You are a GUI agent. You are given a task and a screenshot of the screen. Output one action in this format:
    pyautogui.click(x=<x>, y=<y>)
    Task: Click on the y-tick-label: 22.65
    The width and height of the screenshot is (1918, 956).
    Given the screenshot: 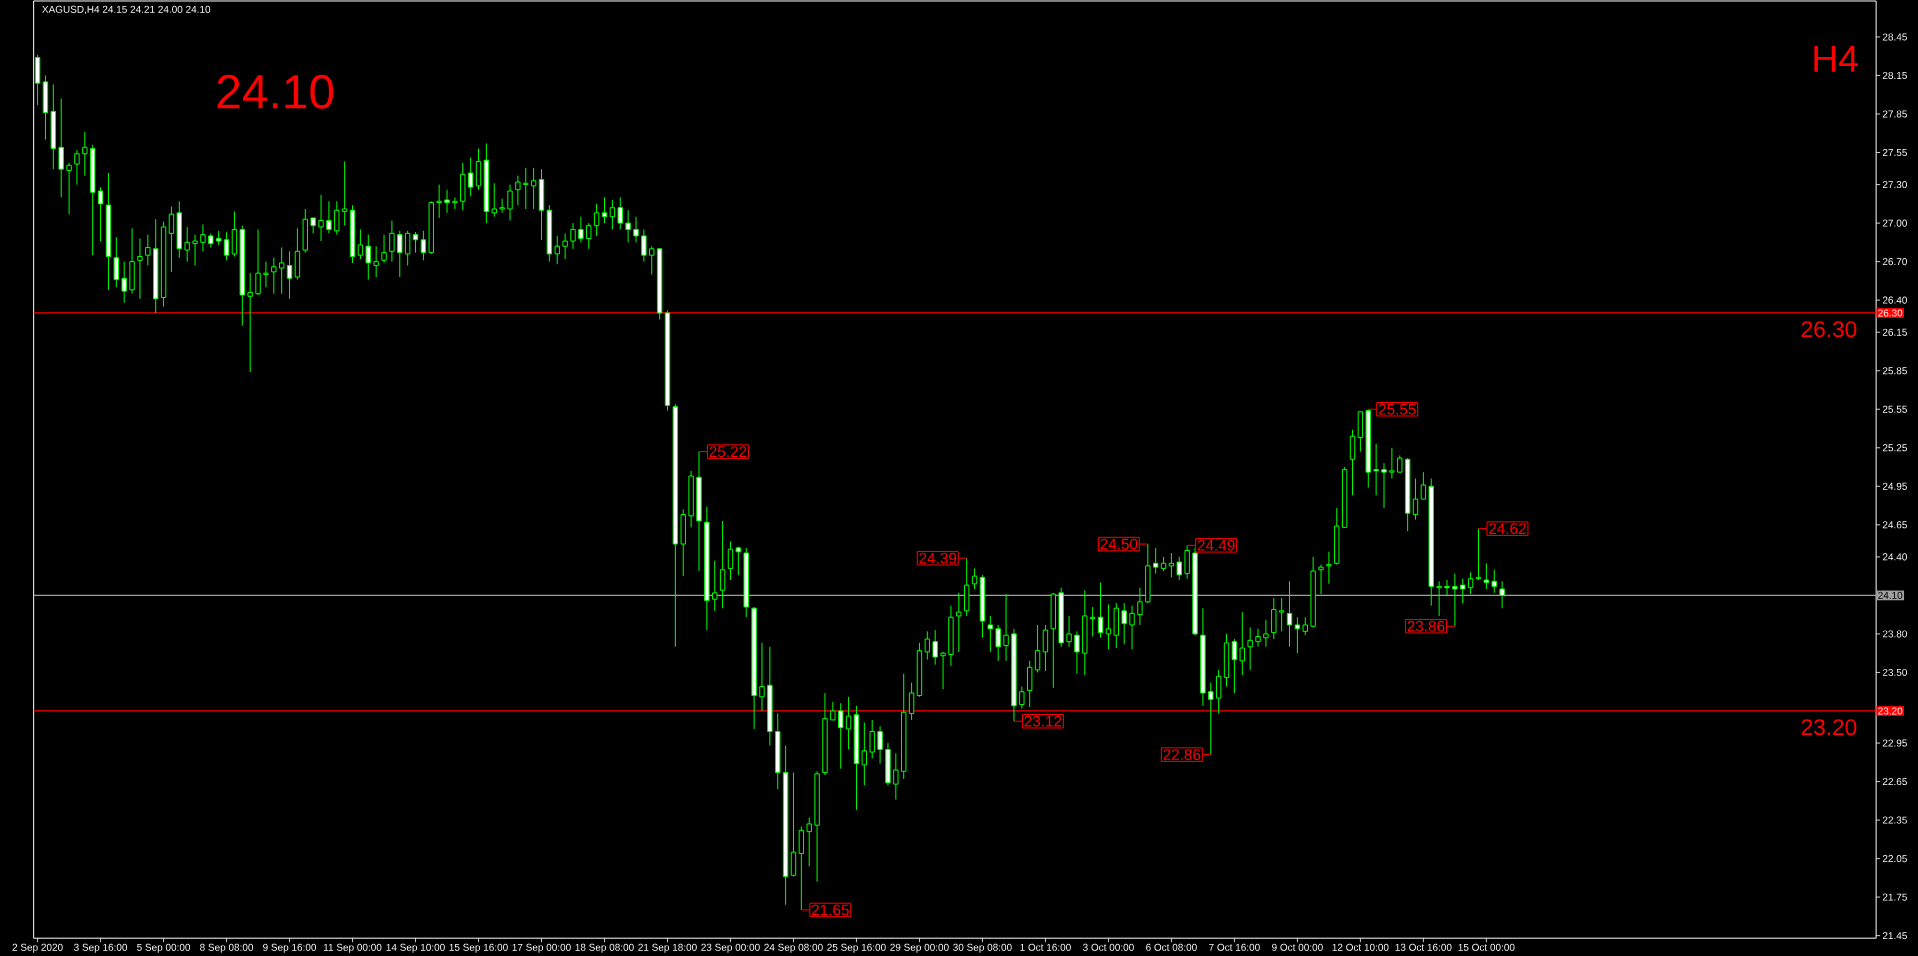 What is the action you would take?
    pyautogui.click(x=1894, y=781)
    